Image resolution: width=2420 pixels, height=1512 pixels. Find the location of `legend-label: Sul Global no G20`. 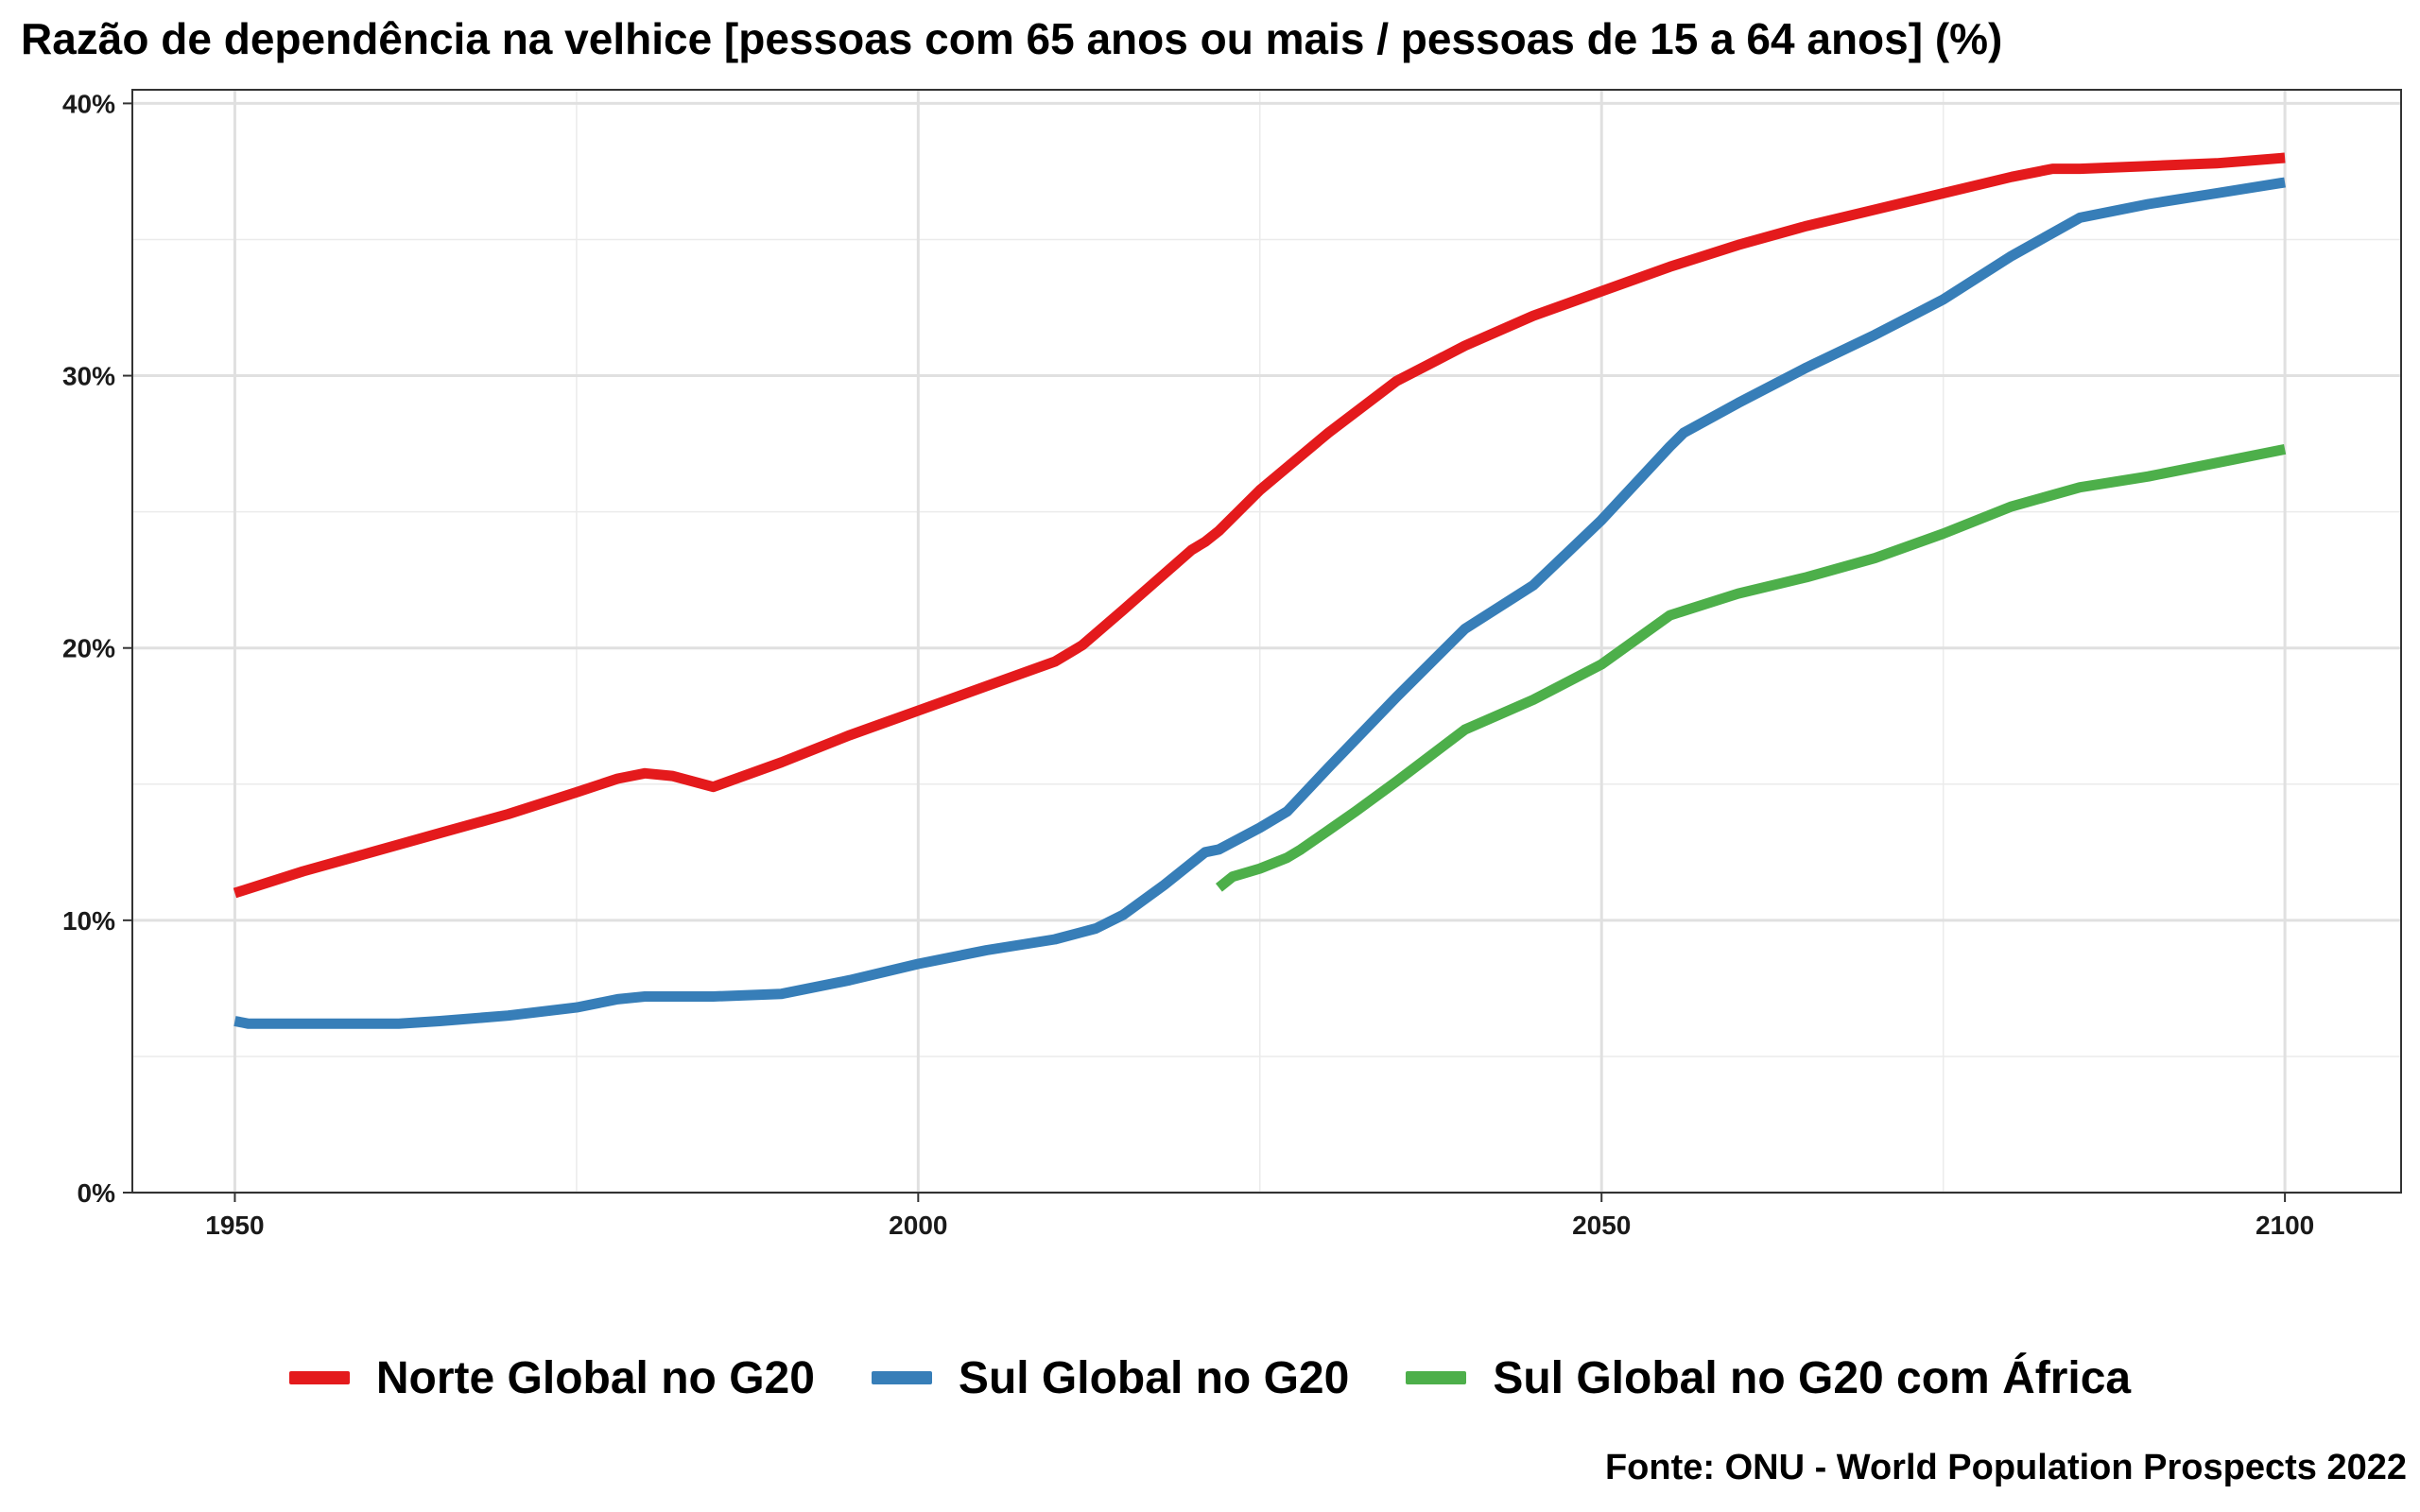

legend-label: Sul Global no G20 is located at coordinates (1154, 1377).